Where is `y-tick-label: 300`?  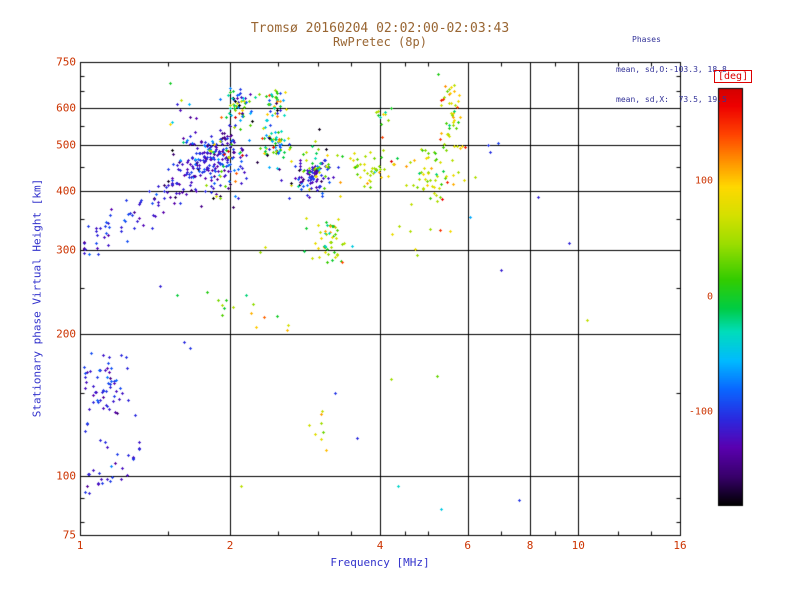 y-tick-label: 300 is located at coordinates (66, 250).